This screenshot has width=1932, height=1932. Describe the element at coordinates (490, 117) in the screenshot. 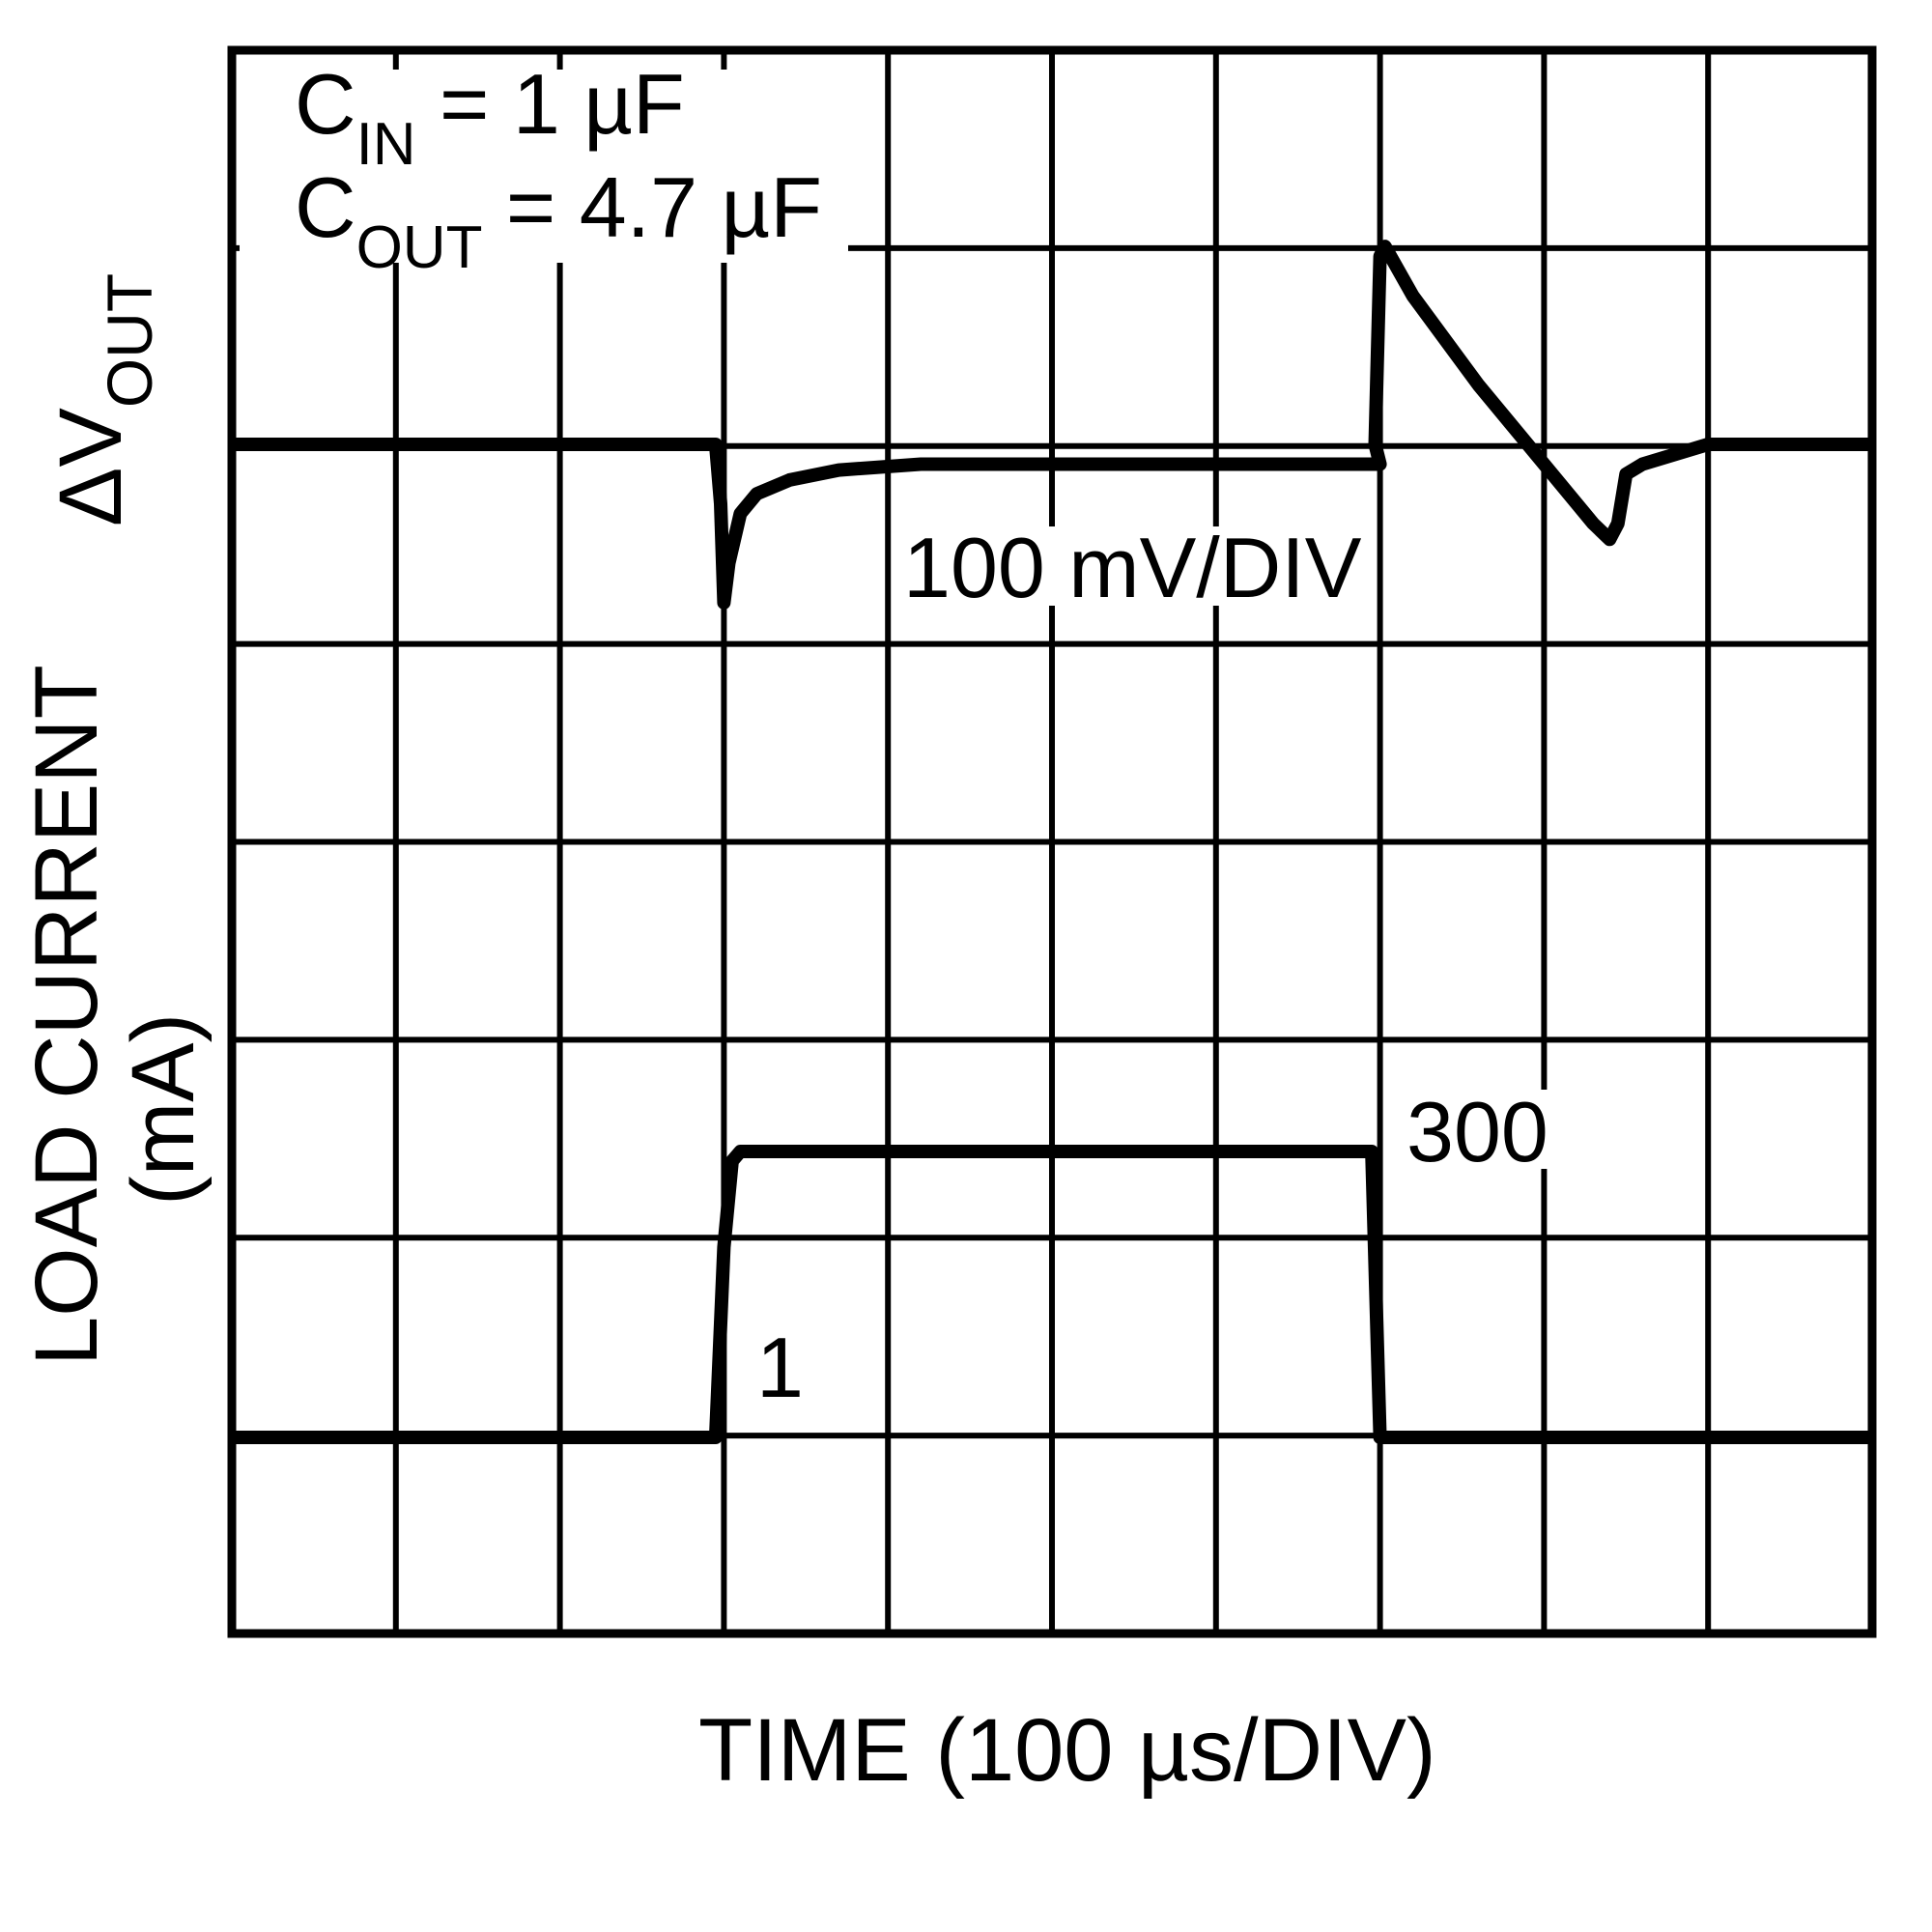

I see `cin-annotation: CIN = 1 µF` at that location.